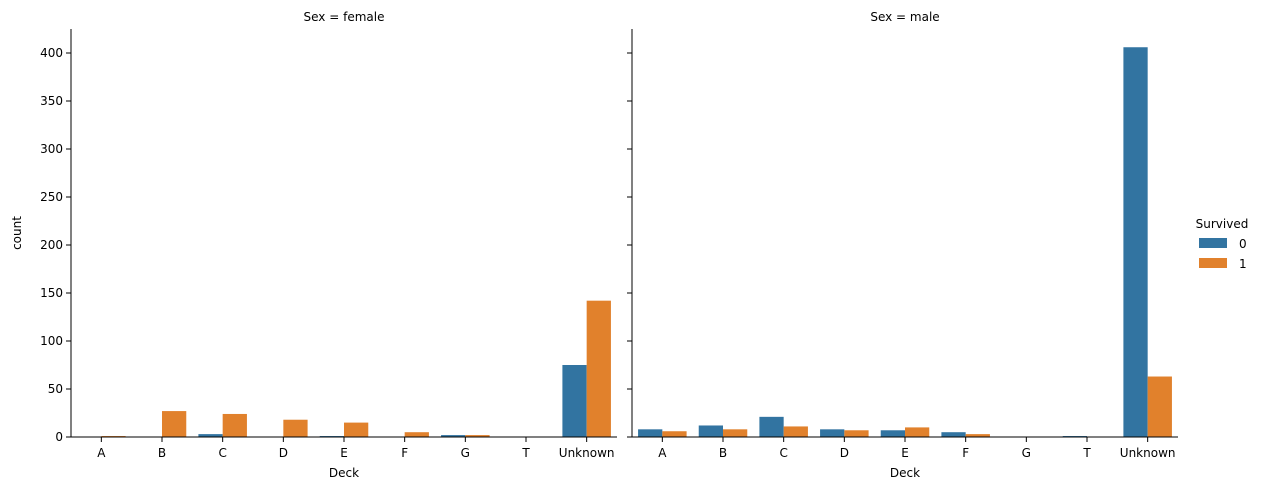  What do you see at coordinates (59, 437) in the screenshot?
I see `y-tick-label: 0` at bounding box center [59, 437].